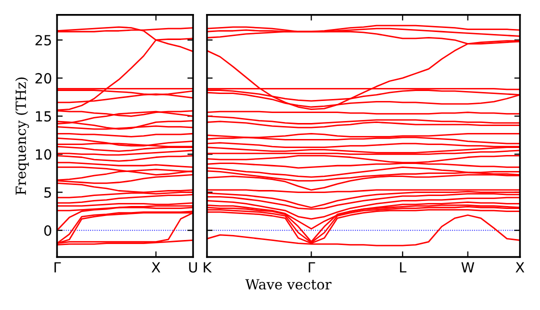 The image size is (540, 310). Describe the element at coordinates (44, 78) in the screenshot. I see `y-tick-label: 20` at that location.